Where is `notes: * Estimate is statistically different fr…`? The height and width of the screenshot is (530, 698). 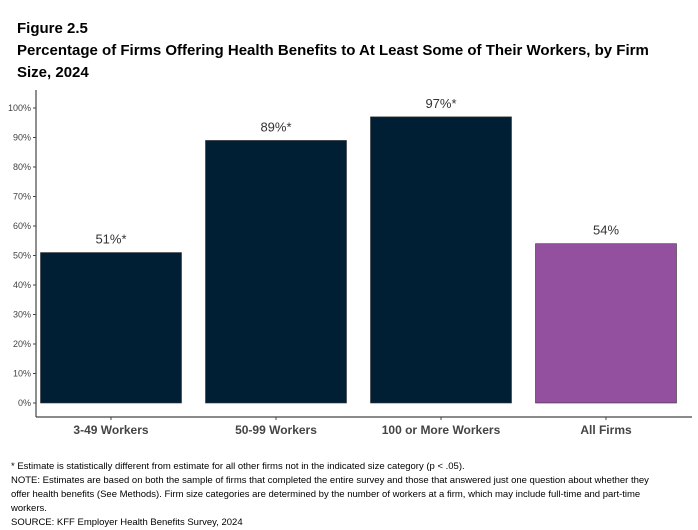
notes: * Estimate is statistically different fr… is located at coordinates (351, 495).